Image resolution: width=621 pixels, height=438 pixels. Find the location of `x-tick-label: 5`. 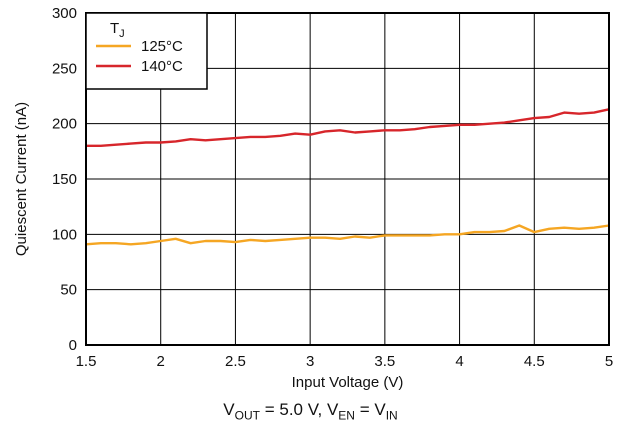

x-tick-label: 5 is located at coordinates (609, 361).